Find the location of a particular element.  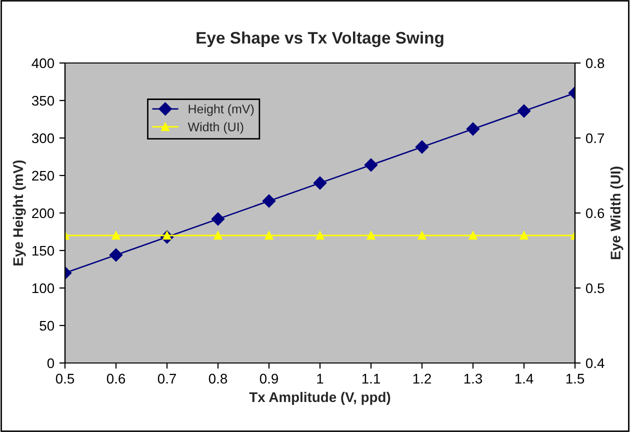

x-tick-label: 0.7 is located at coordinates (167, 379).